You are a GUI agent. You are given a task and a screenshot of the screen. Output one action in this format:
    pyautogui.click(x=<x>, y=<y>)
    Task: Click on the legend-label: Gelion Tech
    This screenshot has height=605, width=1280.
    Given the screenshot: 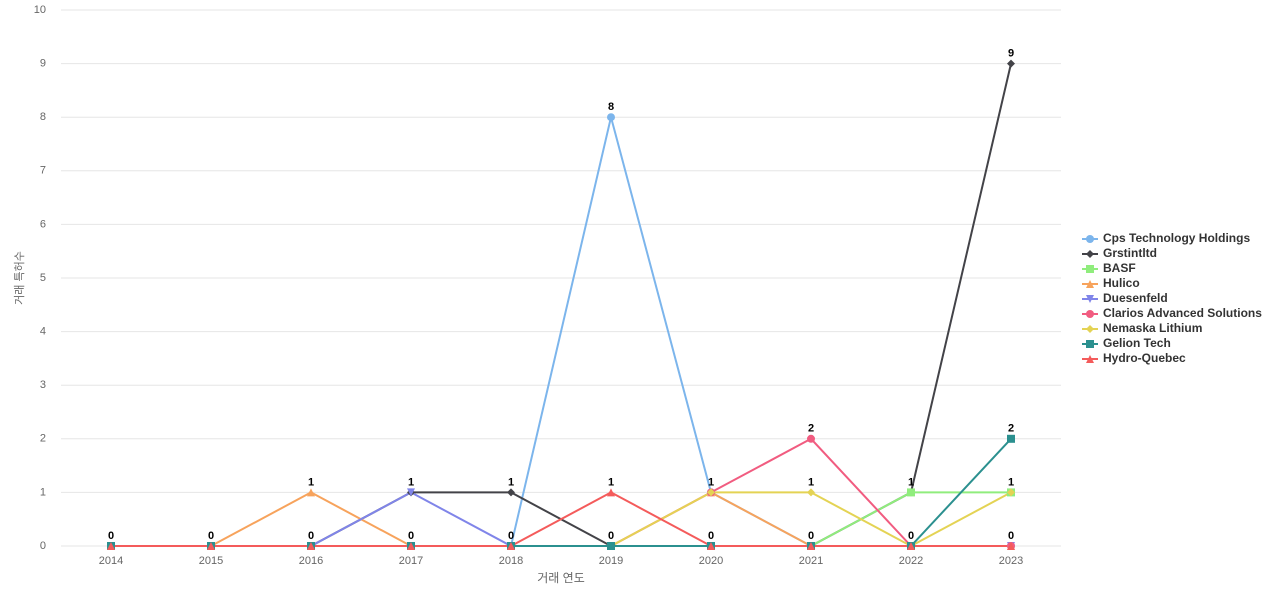 What is the action you would take?
    pyautogui.click(x=1137, y=343)
    